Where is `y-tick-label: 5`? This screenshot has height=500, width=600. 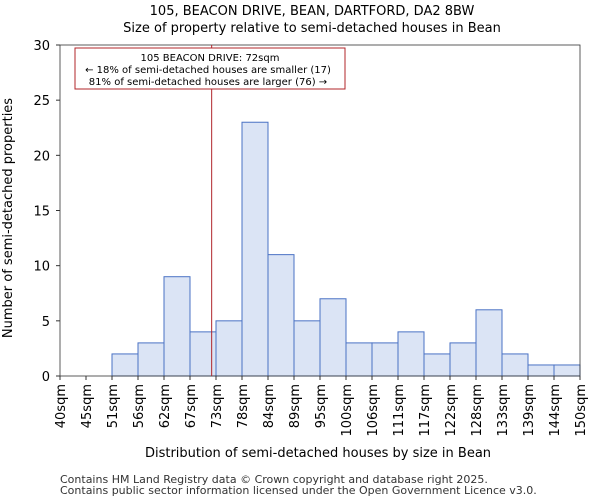
y-tick-label: 5 is located at coordinates (46, 322).